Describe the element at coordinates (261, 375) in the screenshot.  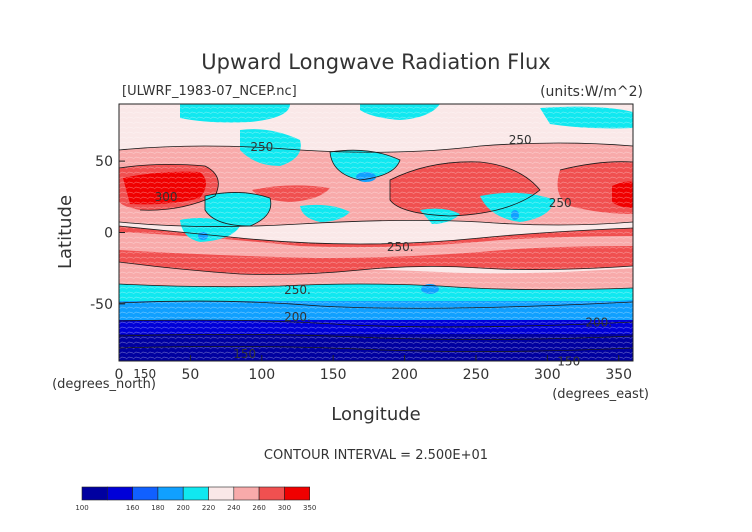
I see `x-tick-label: 100` at that location.